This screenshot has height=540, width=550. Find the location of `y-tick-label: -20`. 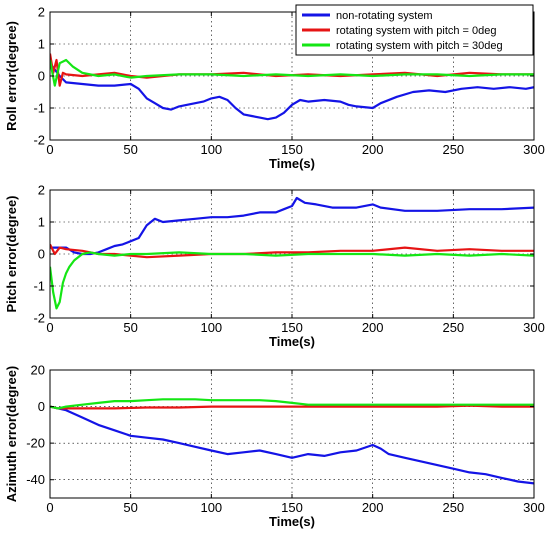

y-tick-label: -20 is located at coordinates (35, 443).